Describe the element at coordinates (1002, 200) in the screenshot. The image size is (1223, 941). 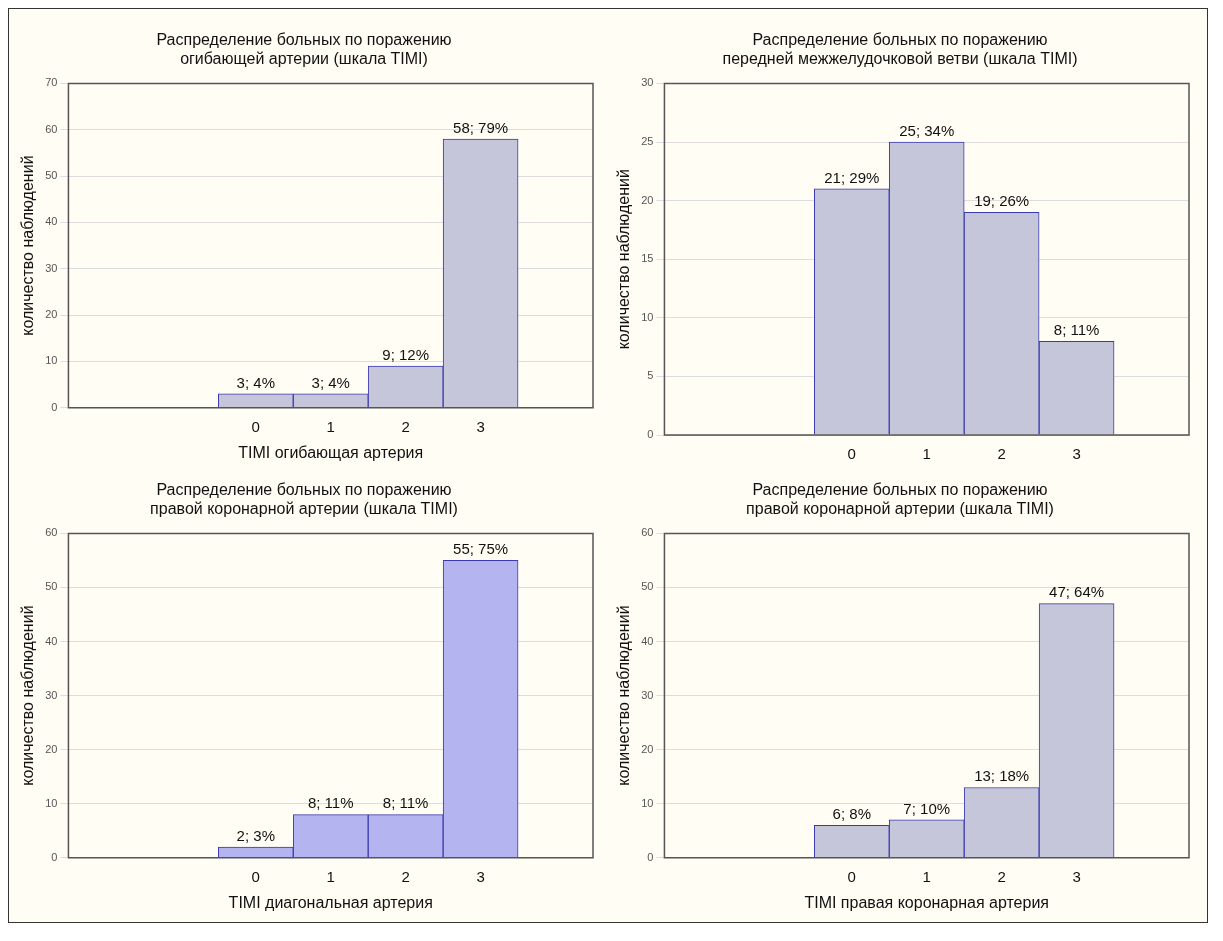
I see `data-label: 19; 26%` at that location.